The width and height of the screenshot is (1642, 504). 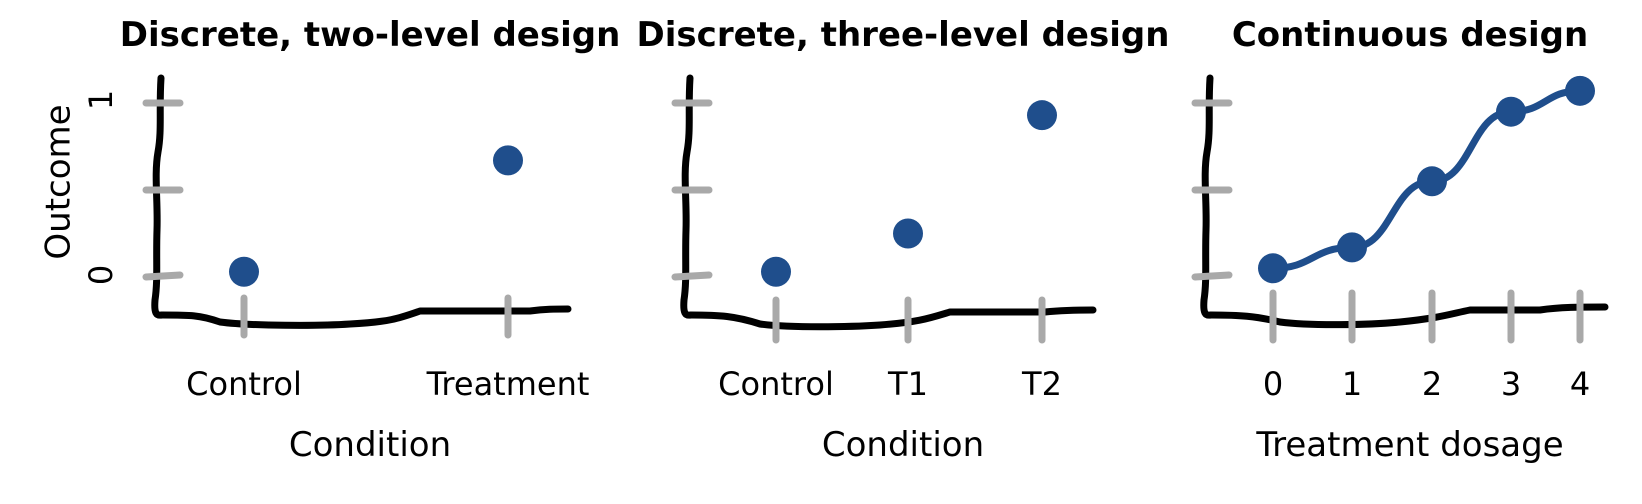 What do you see at coordinates (101, 100) in the screenshot?
I see `y-tick-label-one: 1` at bounding box center [101, 100].